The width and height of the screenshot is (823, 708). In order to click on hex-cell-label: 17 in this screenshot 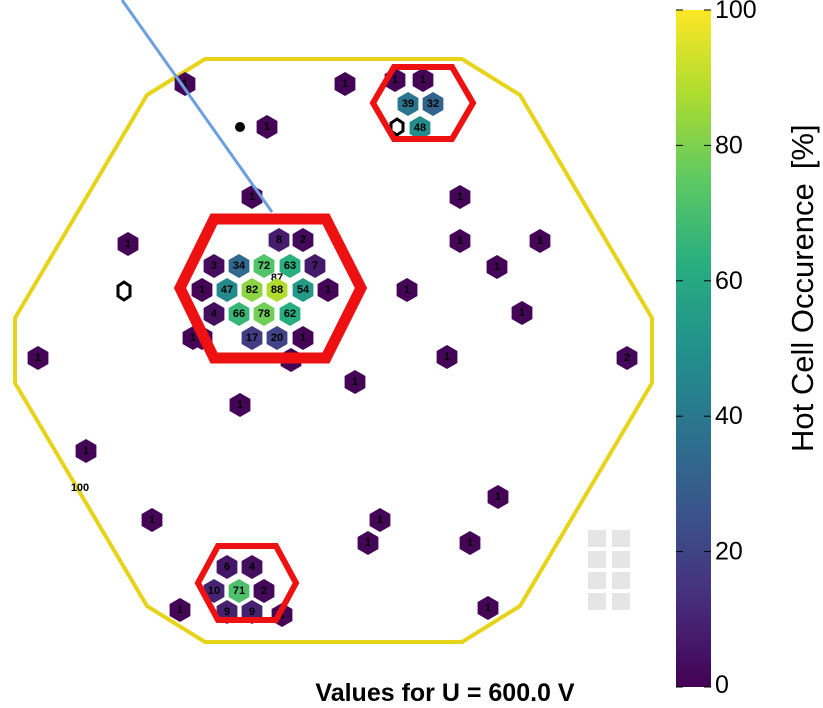, I will do `click(252, 338)`.